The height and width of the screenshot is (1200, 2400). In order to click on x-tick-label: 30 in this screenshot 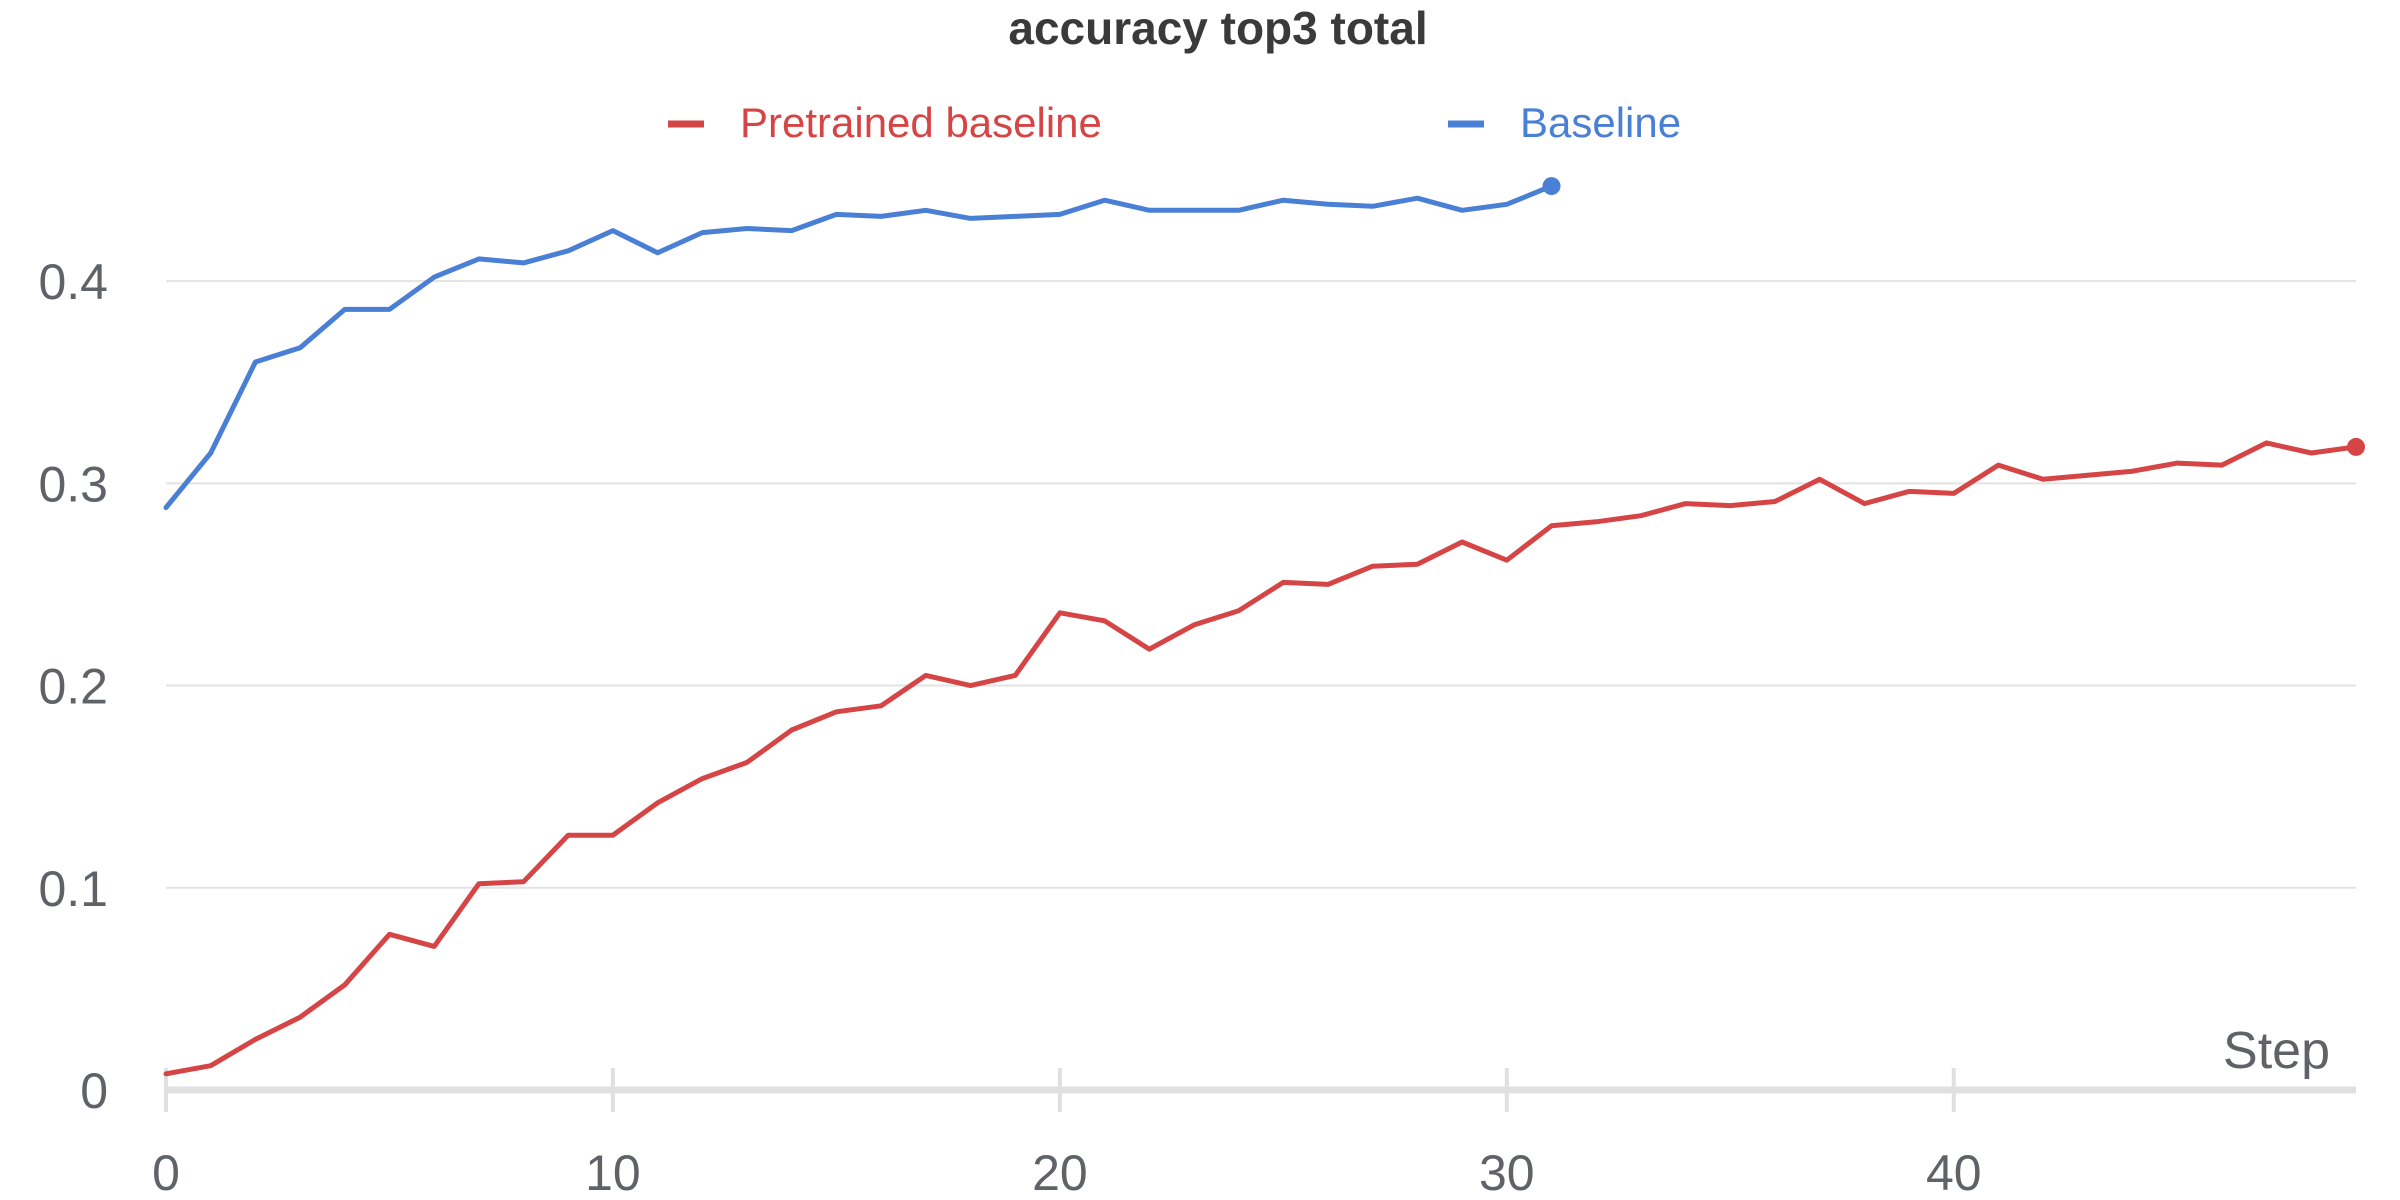, I will do `click(1507, 1172)`.